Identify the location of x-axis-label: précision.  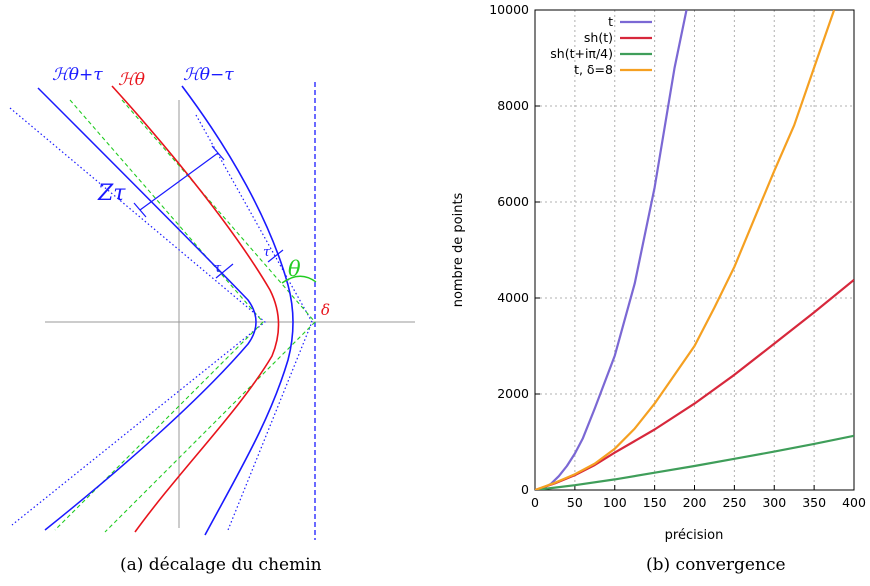
(694, 535).